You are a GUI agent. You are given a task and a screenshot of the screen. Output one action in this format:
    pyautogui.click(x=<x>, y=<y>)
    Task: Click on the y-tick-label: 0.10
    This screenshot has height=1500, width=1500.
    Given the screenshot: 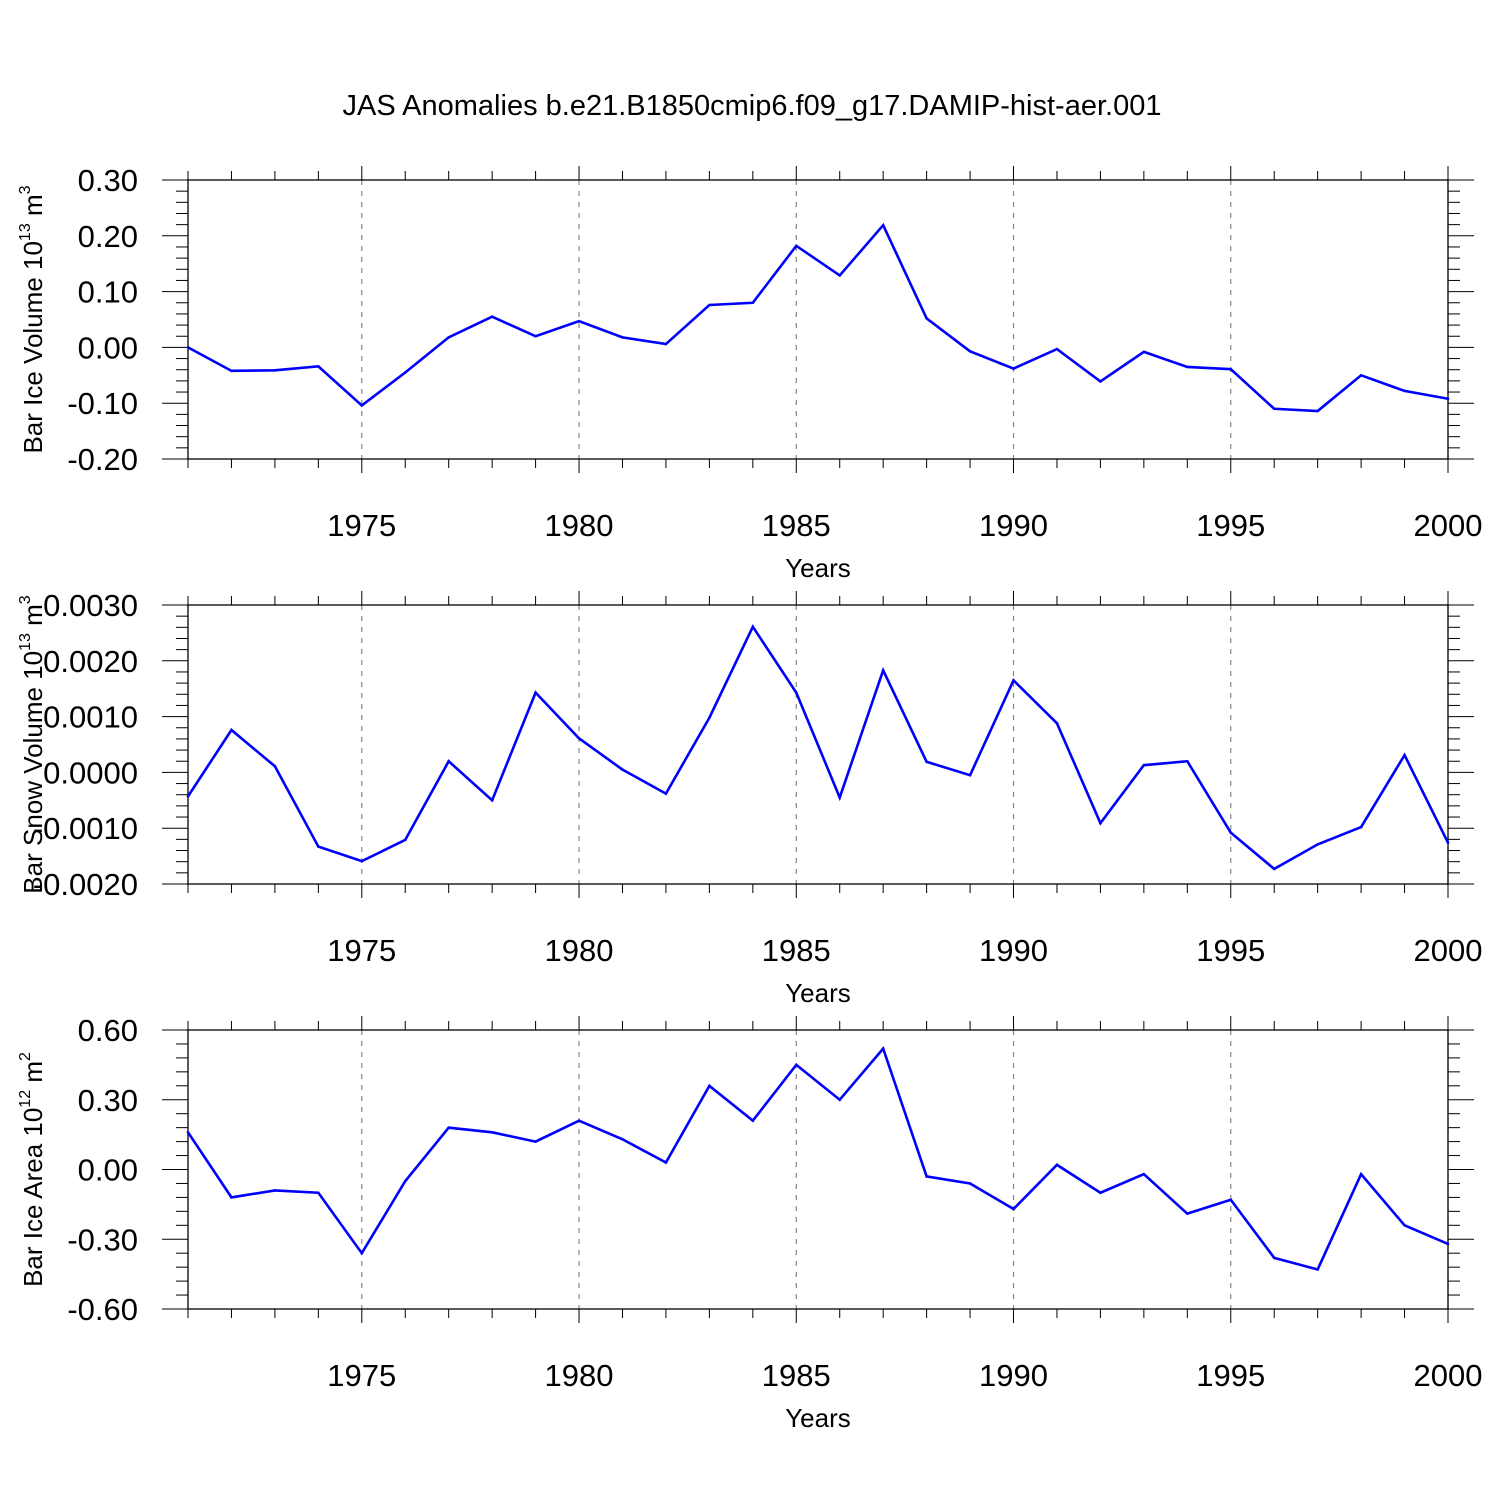 What is the action you would take?
    pyautogui.click(x=108, y=292)
    